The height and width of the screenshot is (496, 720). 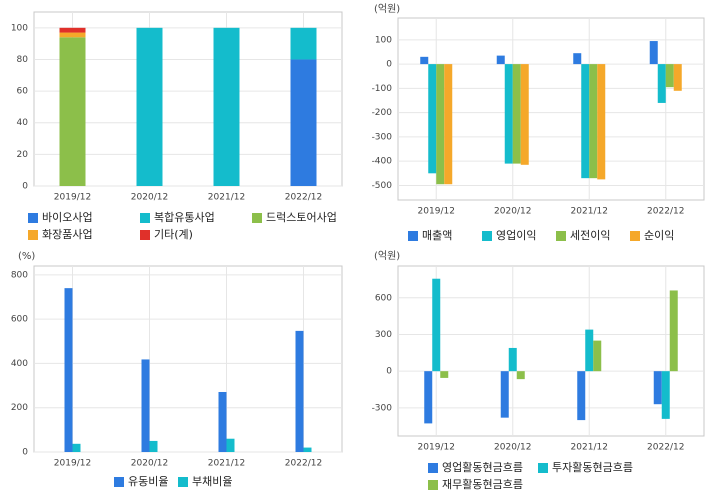 What do you see at coordinates (148, 481) in the screenshot?
I see `legend-label: 유동비율` at bounding box center [148, 481].